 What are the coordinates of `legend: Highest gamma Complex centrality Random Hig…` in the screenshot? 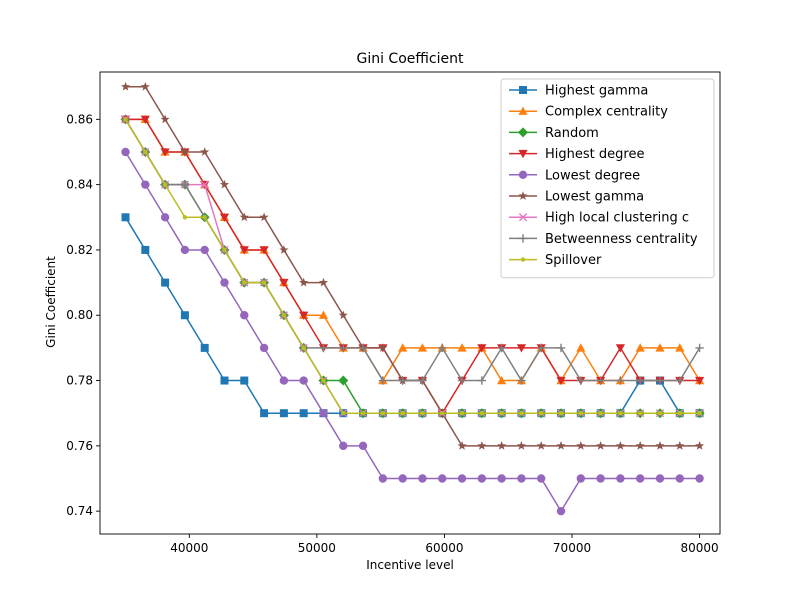 It's located at (607, 178).